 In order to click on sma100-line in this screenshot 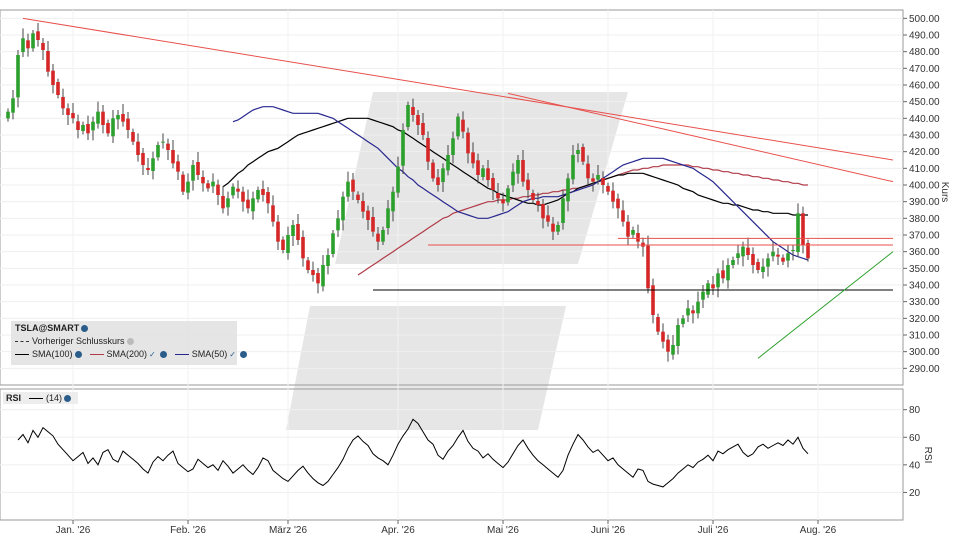, I will do `click(515, 166)`.